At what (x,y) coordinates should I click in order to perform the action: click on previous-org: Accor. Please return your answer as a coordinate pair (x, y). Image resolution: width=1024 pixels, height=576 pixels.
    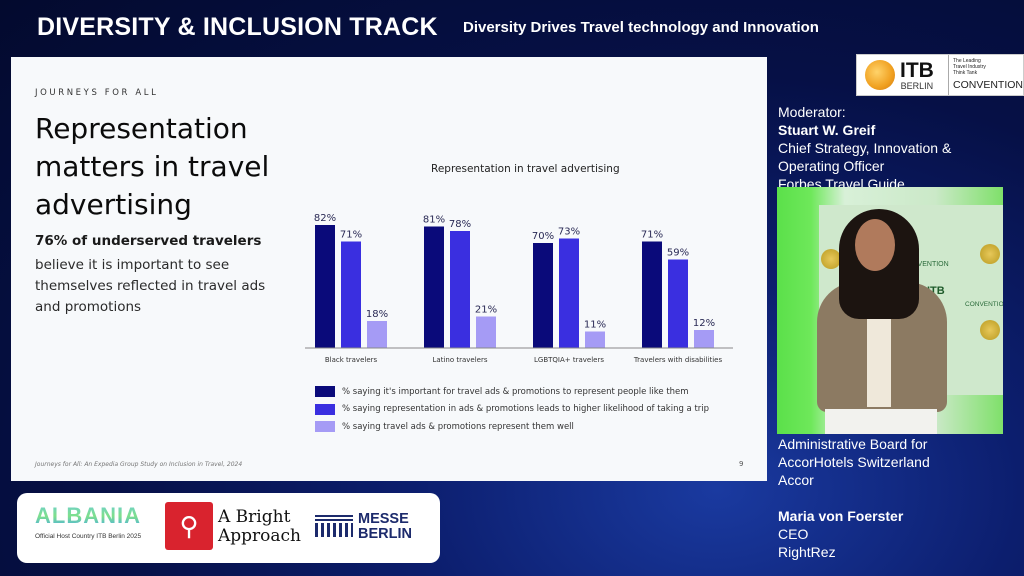
    Looking at the image, I should click on (796, 480).